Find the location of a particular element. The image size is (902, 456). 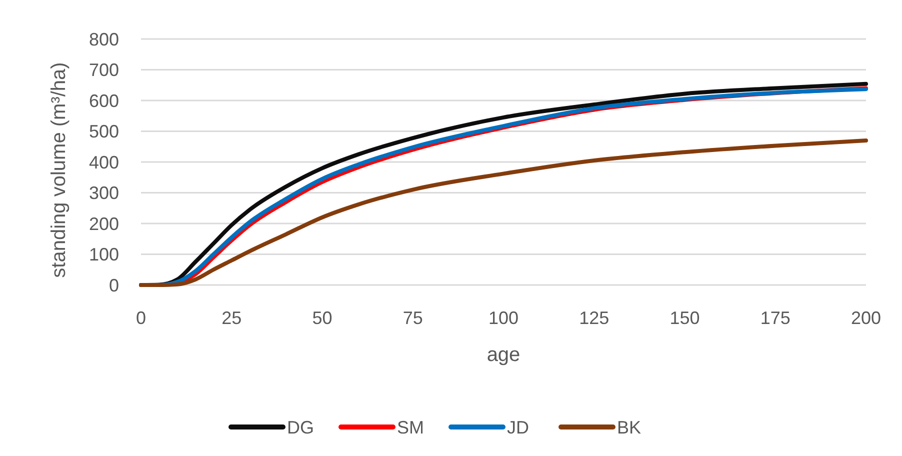

legend-label: JD is located at coordinates (518, 427).